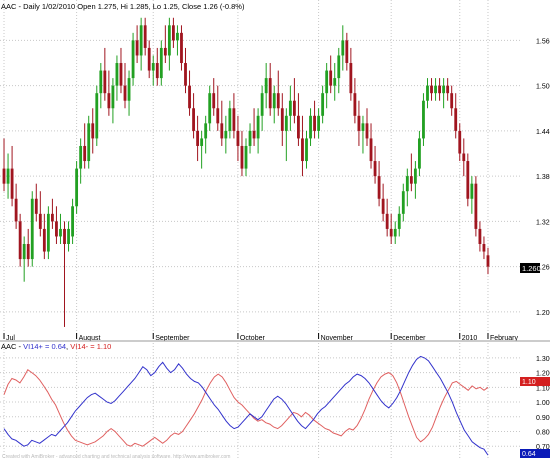 The height and width of the screenshot is (460, 550). Describe the element at coordinates (253, 338) in the screenshot. I see `x-tick-label: October` at that location.